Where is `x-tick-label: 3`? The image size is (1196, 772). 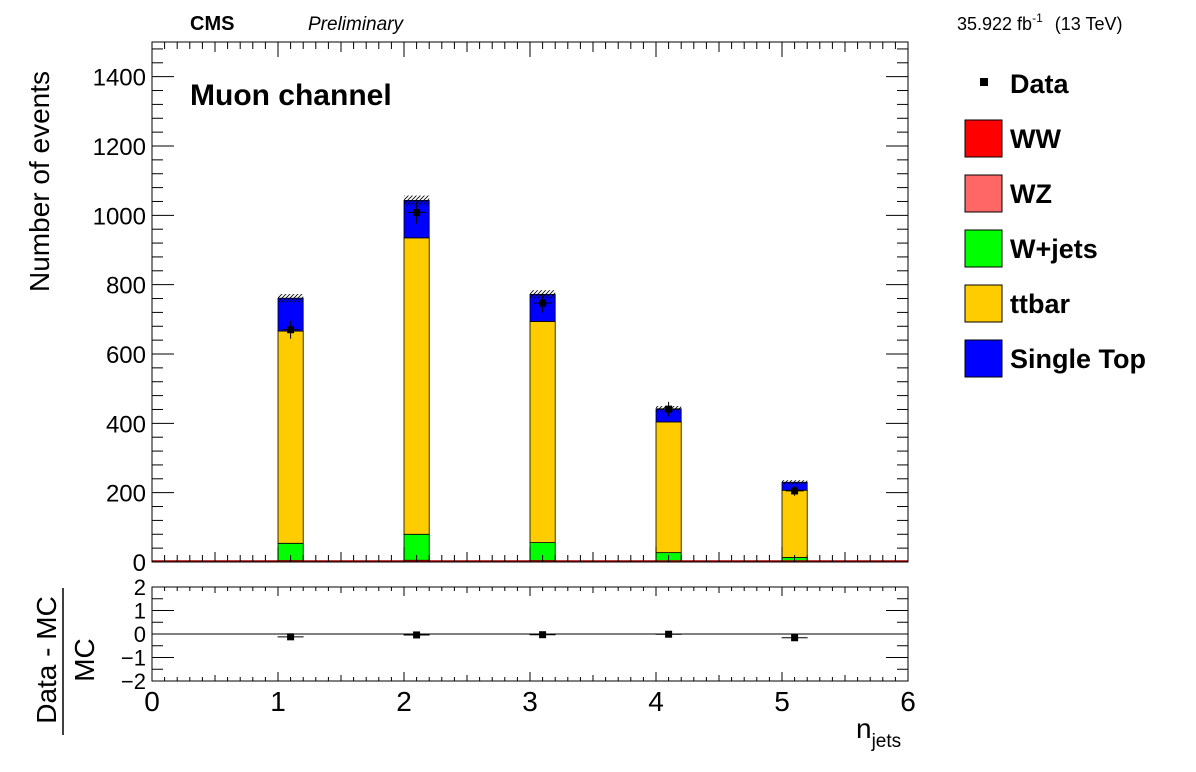
x-tick-label: 3 is located at coordinates (530, 701).